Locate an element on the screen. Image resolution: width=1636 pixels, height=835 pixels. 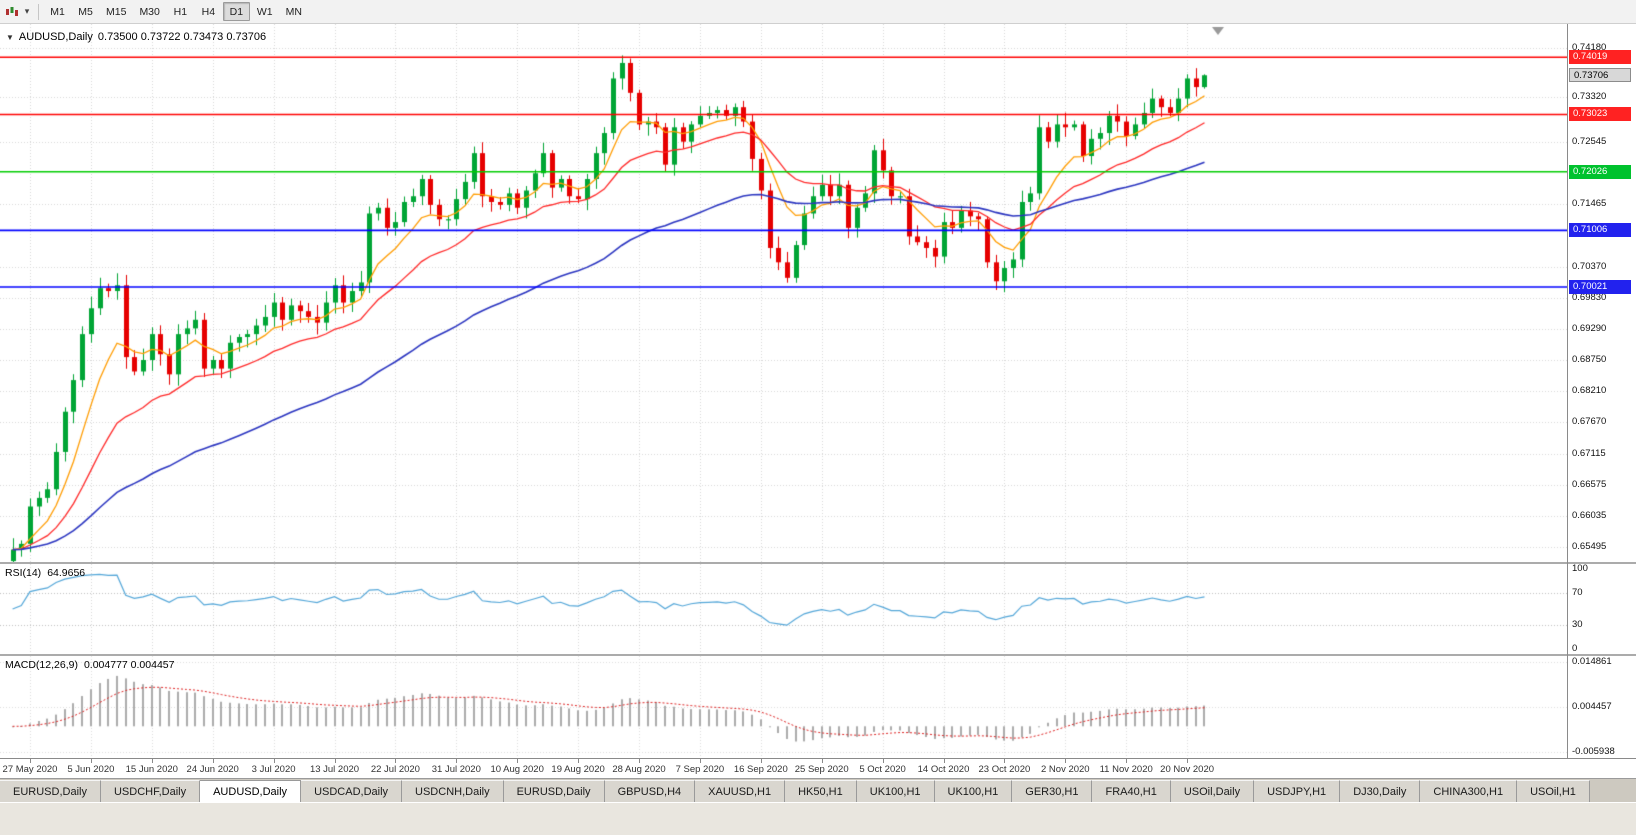
timeframe-button-m15: M15 is located at coordinates (116, 11).